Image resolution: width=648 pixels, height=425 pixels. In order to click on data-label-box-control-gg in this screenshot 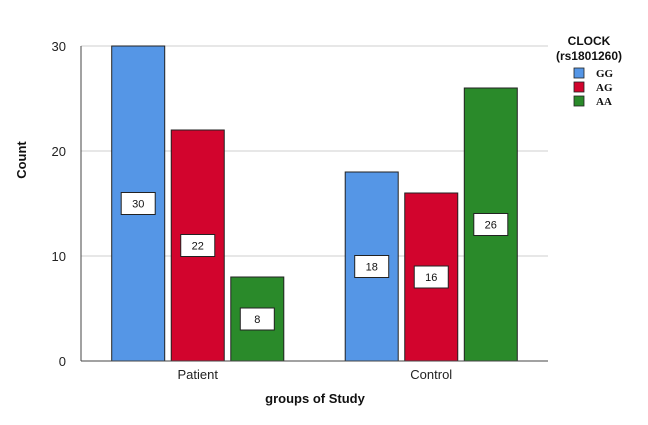, I will do `click(372, 266)`.